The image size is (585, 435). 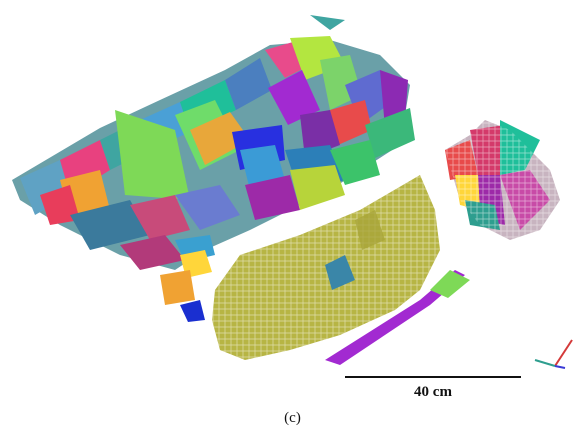 I want to click on figure-caption: (c), so click(x=292, y=418).